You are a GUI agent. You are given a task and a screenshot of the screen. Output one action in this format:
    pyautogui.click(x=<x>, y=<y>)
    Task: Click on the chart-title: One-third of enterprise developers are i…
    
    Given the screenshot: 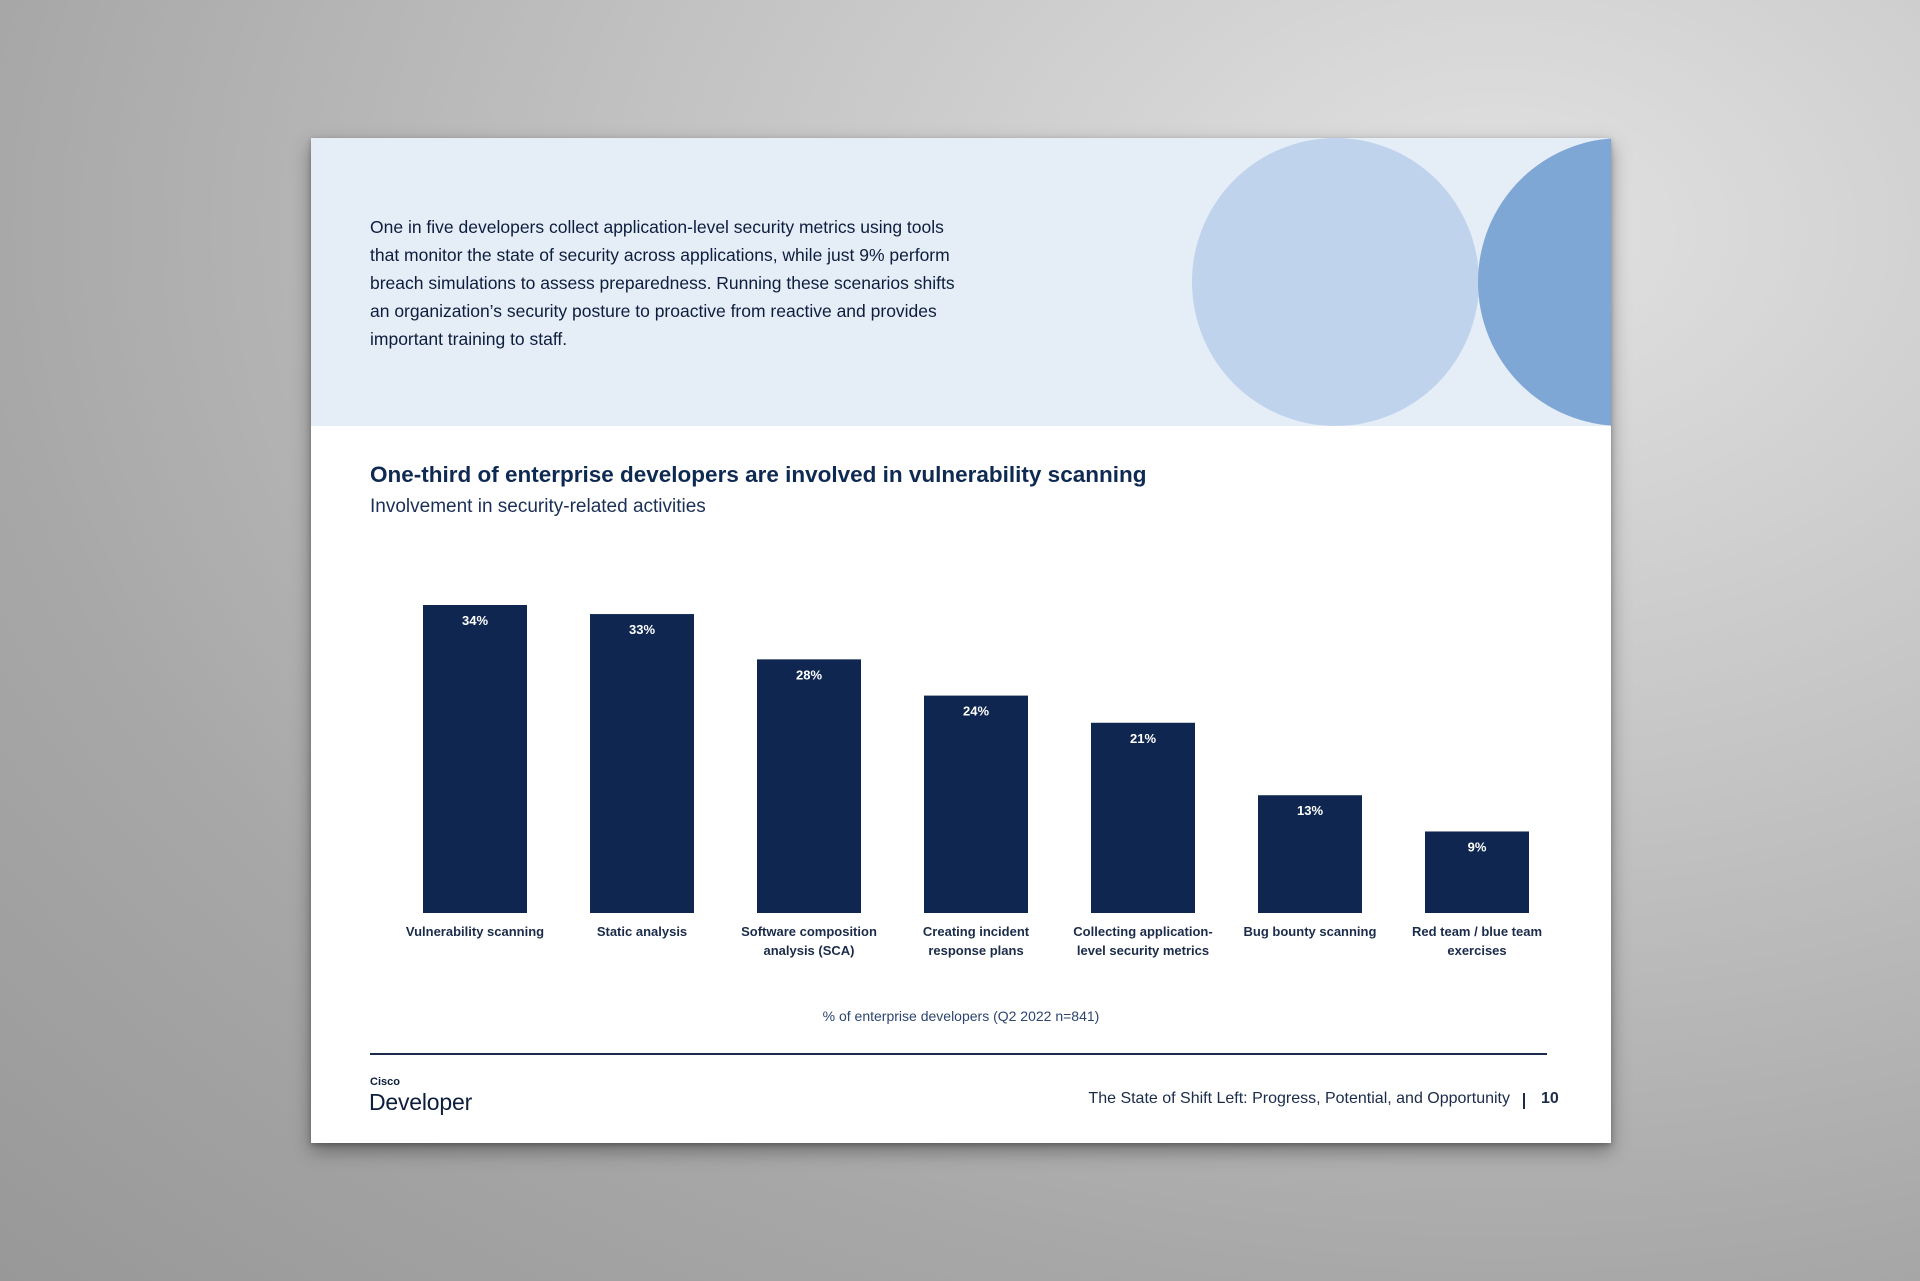 What is the action you would take?
    pyautogui.click(x=758, y=474)
    